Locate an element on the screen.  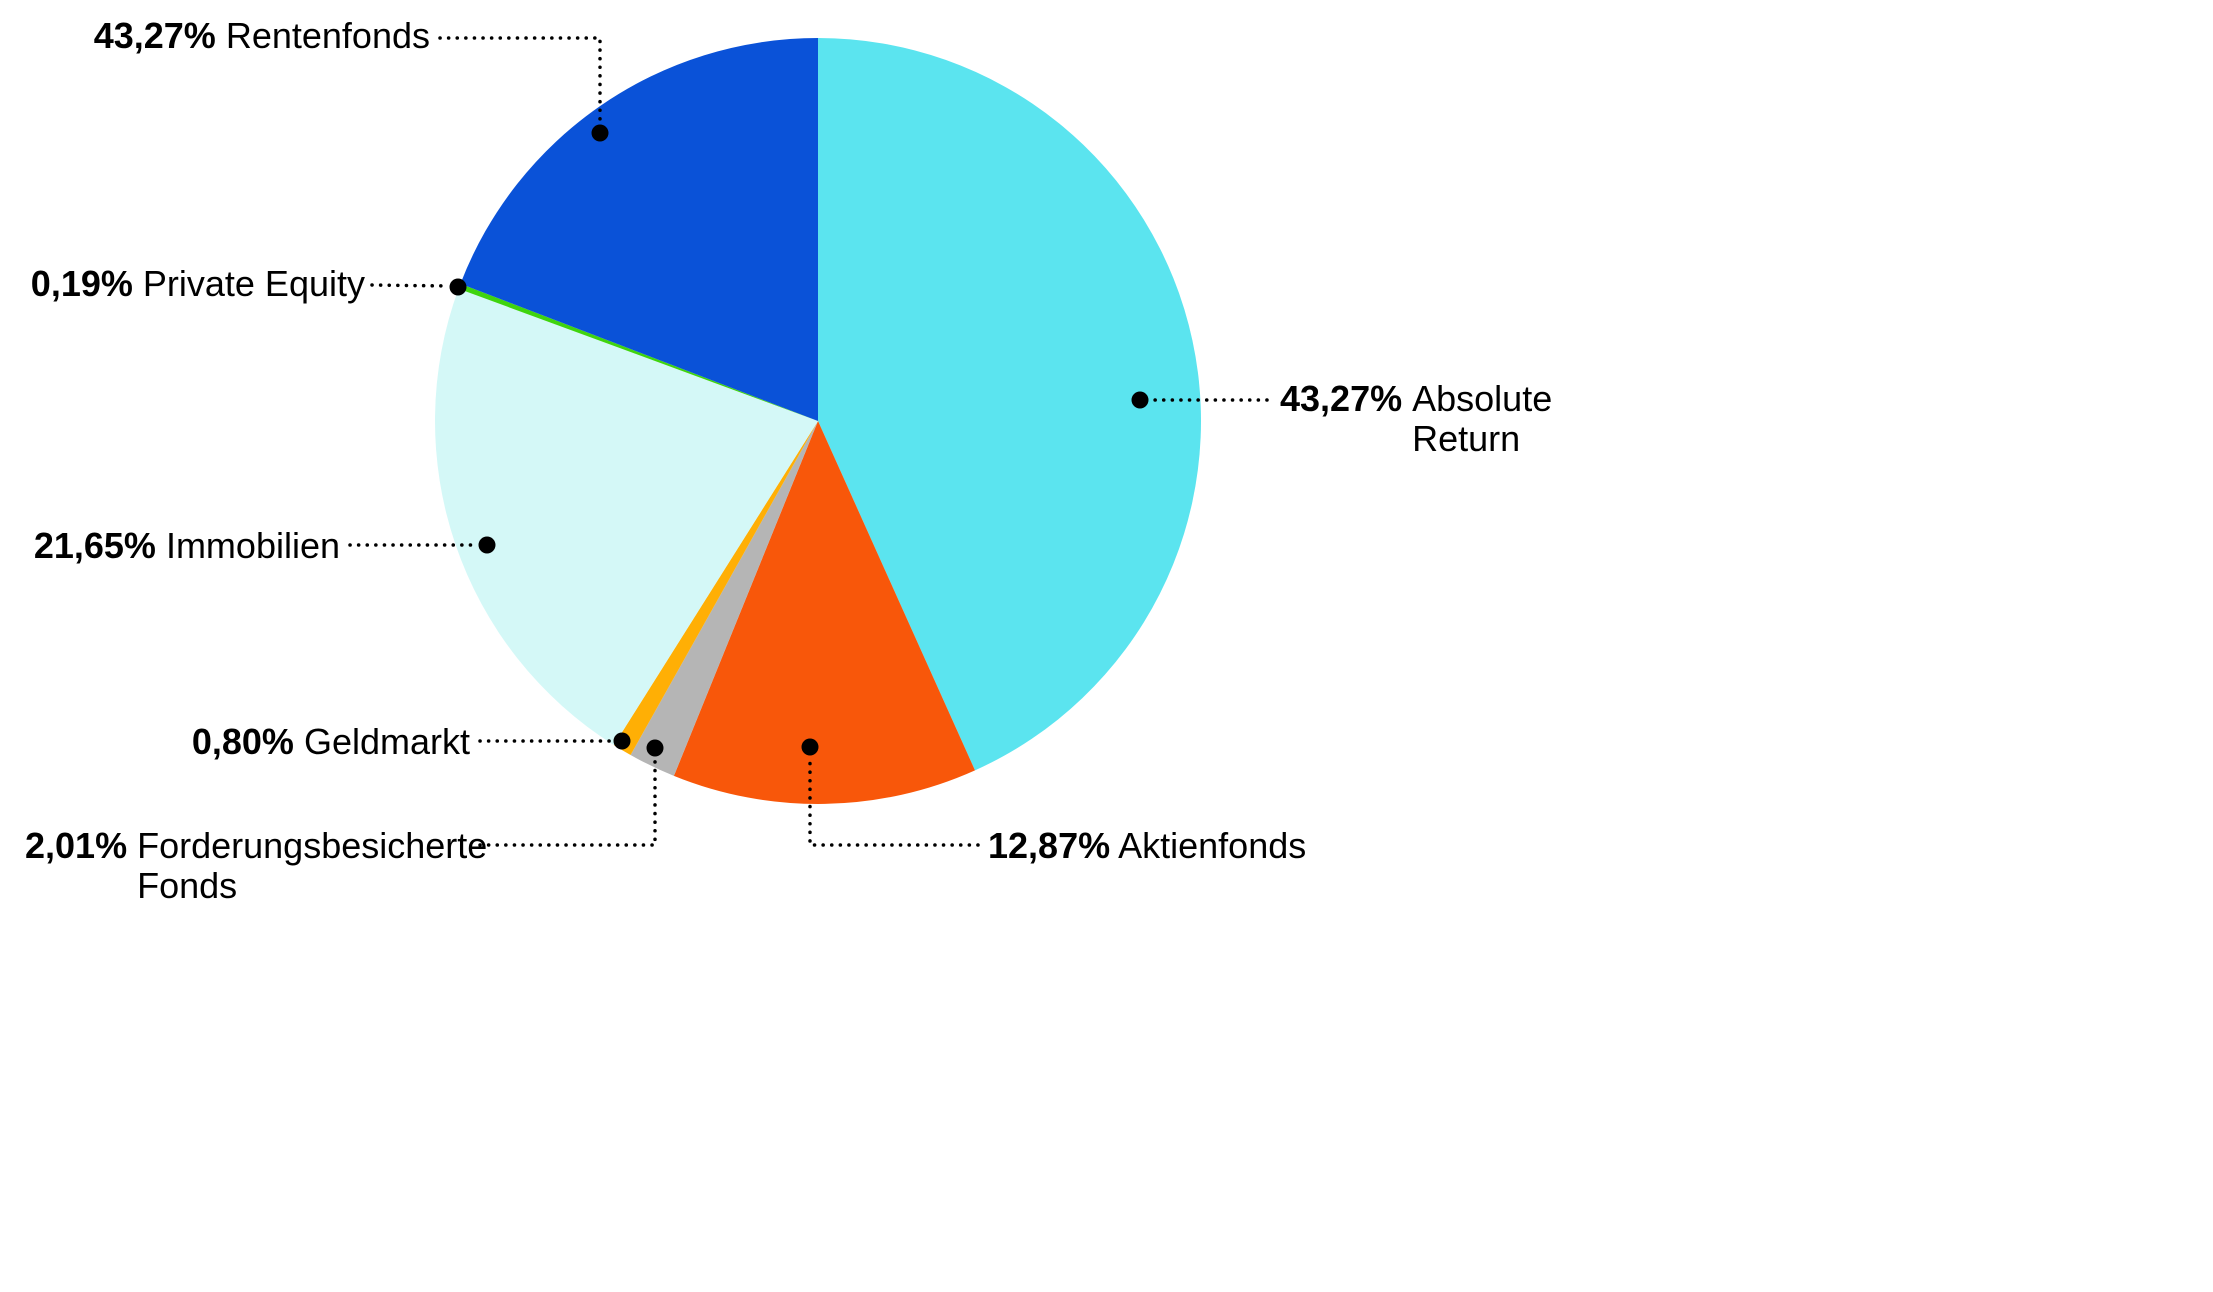
pie-slice-aktienfonds is located at coordinates (824, 612).